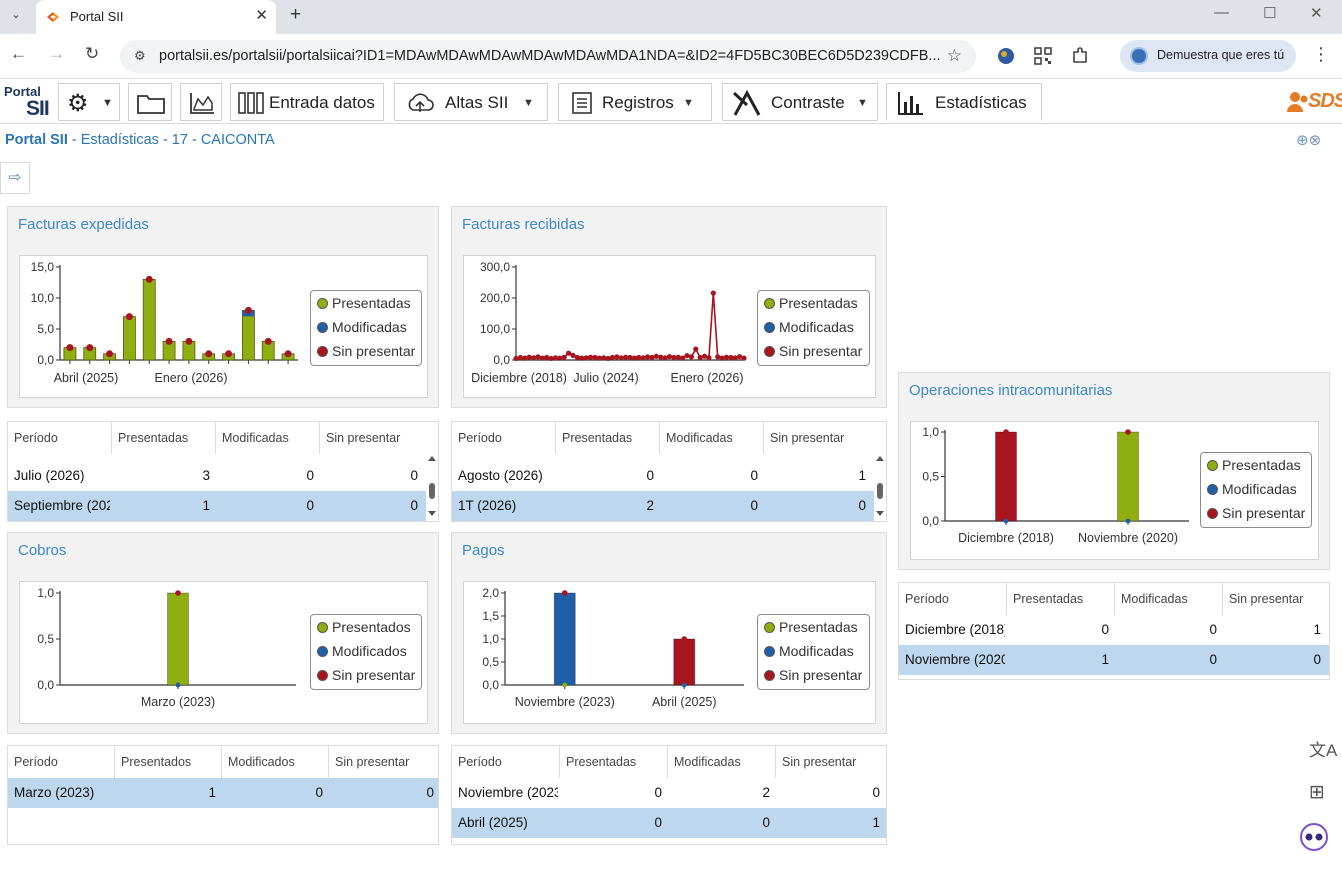 This screenshot has width=1342, height=874. Describe the element at coordinates (307, 102) in the screenshot. I see `entrada-datos-button: Entrada datos` at that location.